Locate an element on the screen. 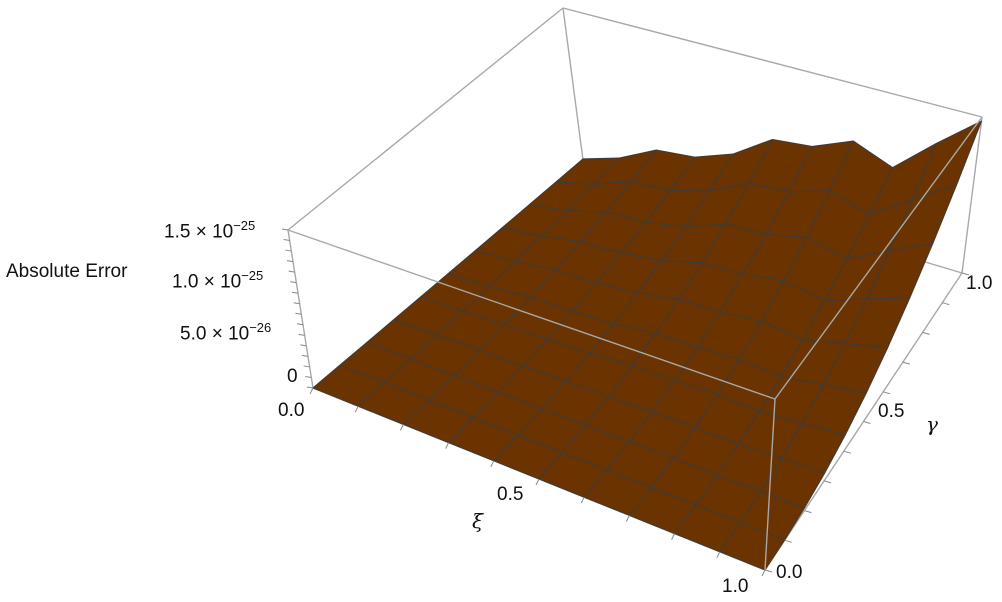 The image size is (1002, 602). y-tick-label: 0.0 is located at coordinates (789, 572).